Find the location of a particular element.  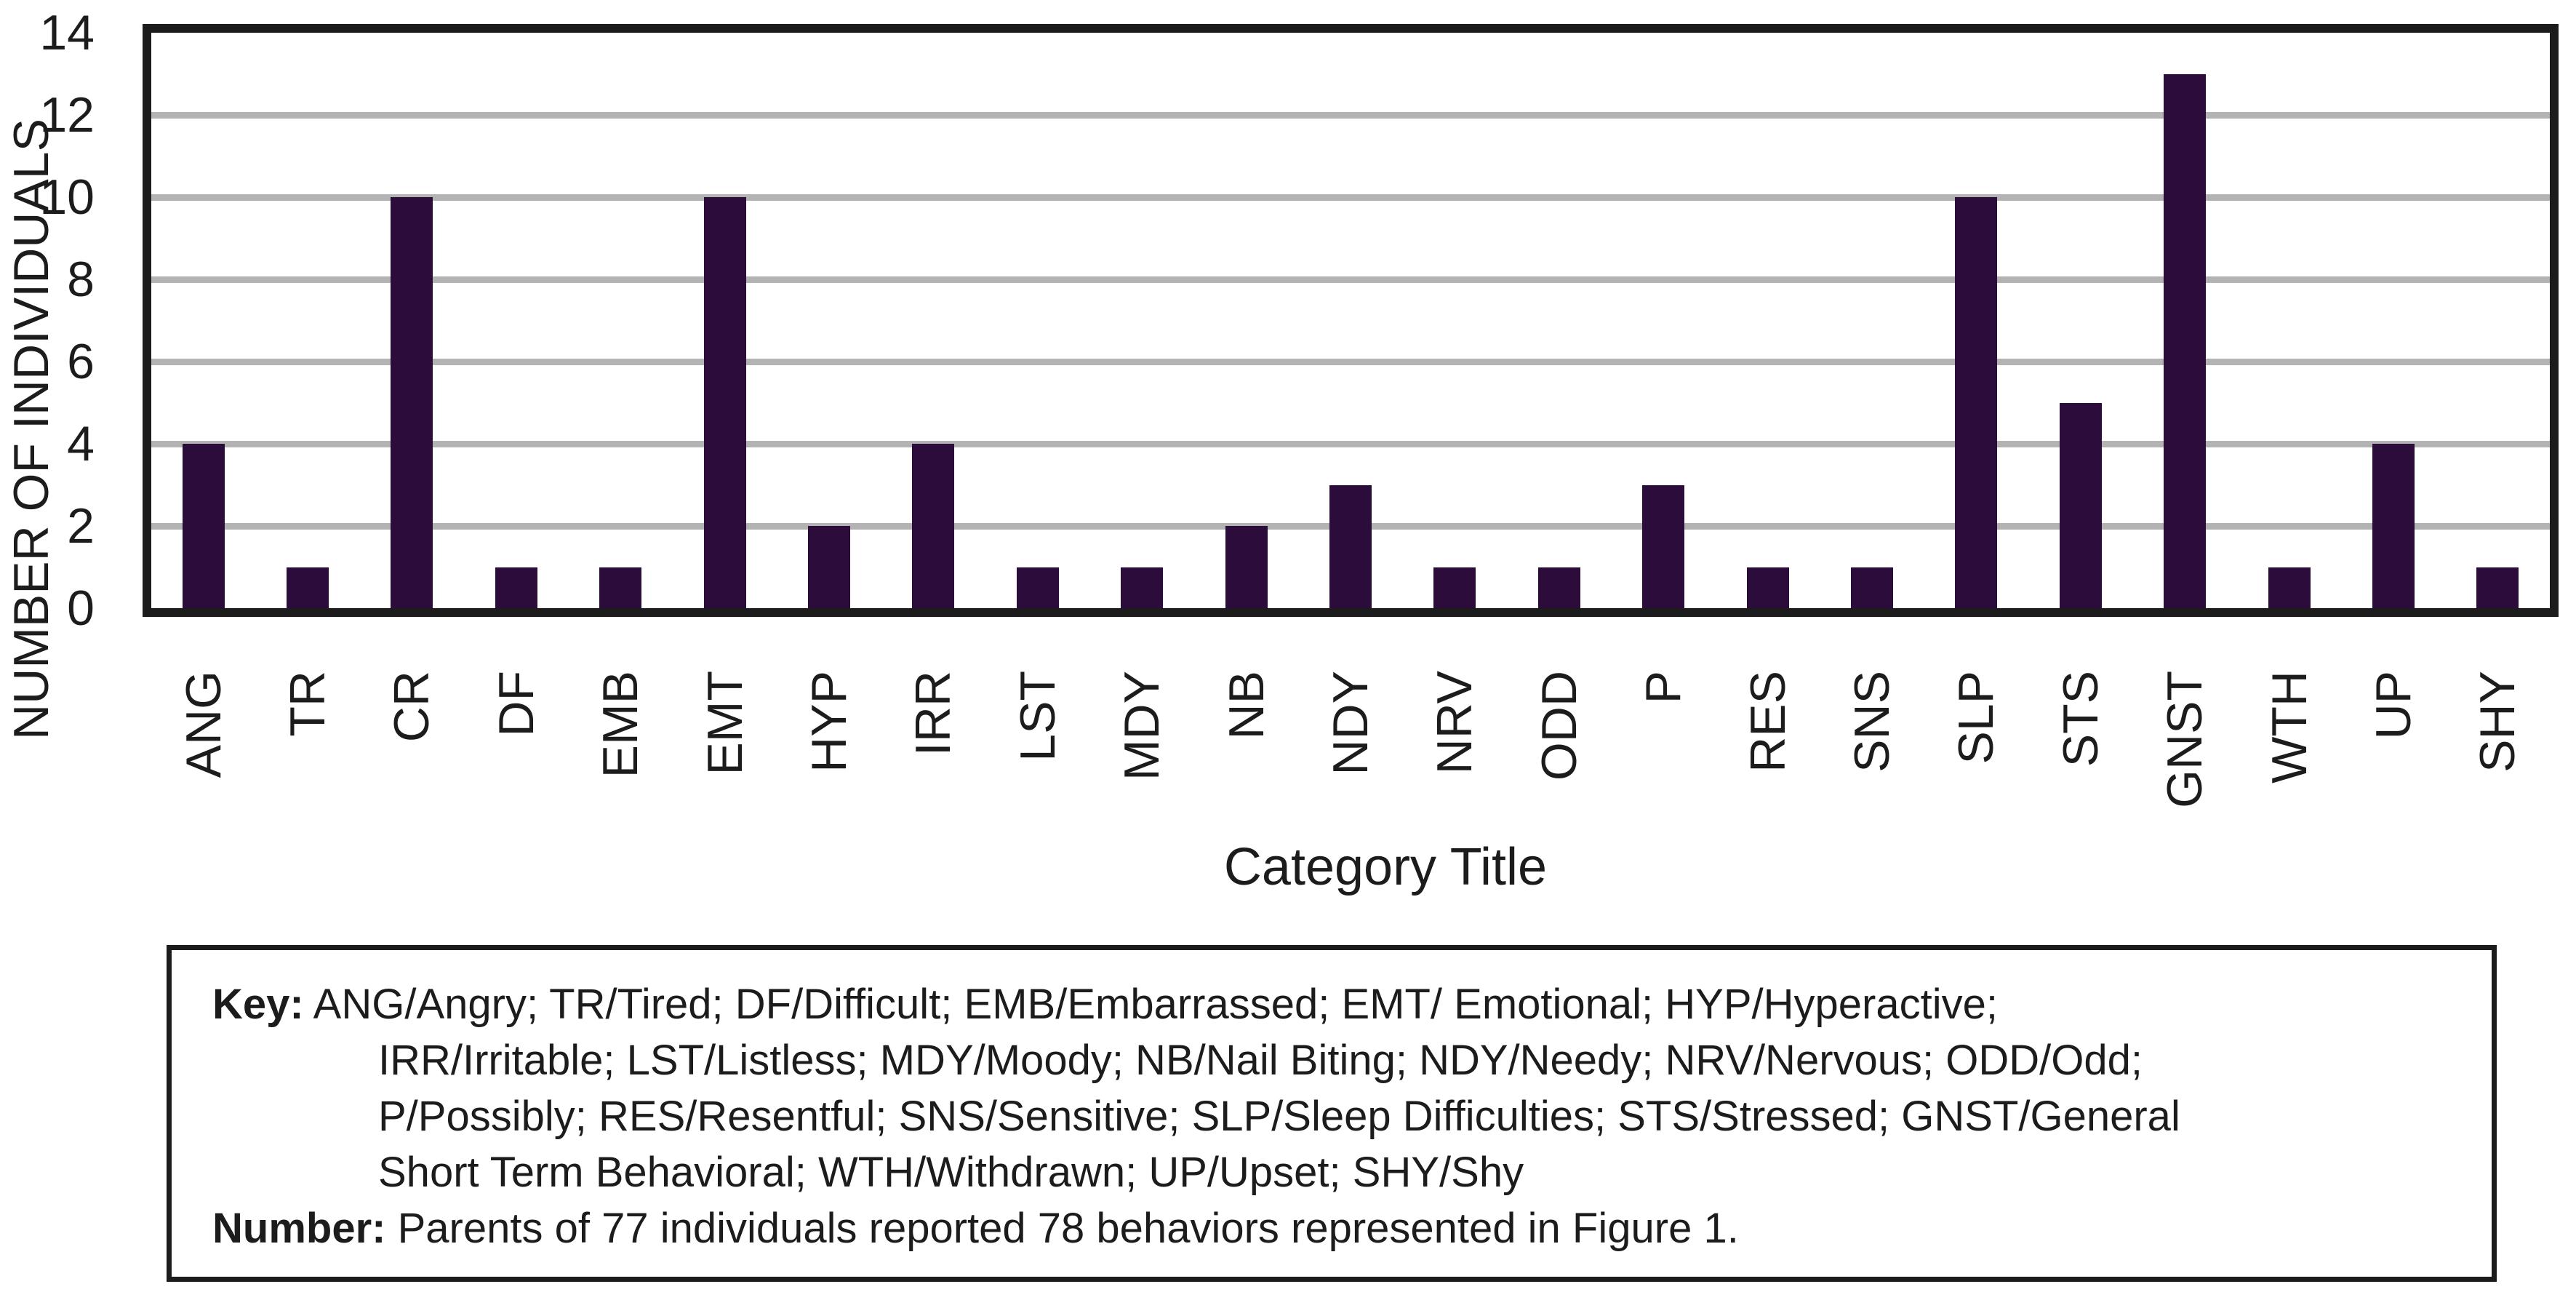

x-category-label-HYP: HYP is located at coordinates (829, 722).